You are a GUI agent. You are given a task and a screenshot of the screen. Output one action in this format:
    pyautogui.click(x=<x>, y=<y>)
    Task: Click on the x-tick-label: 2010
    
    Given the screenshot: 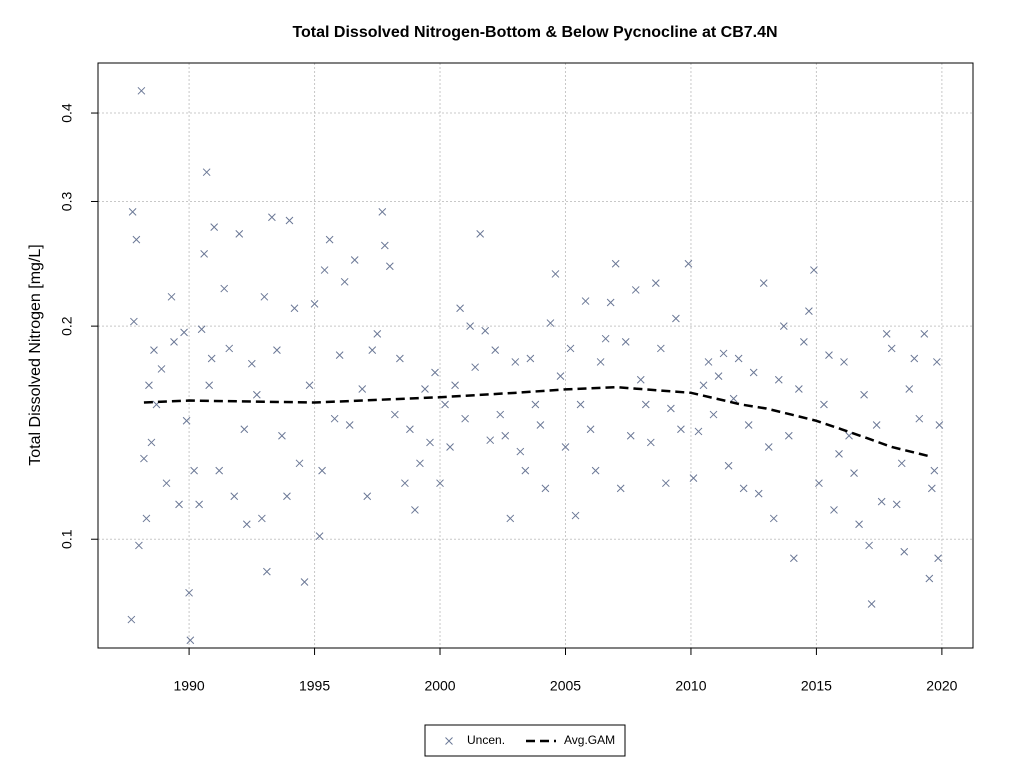 What is the action you would take?
    pyautogui.click(x=690, y=686)
    